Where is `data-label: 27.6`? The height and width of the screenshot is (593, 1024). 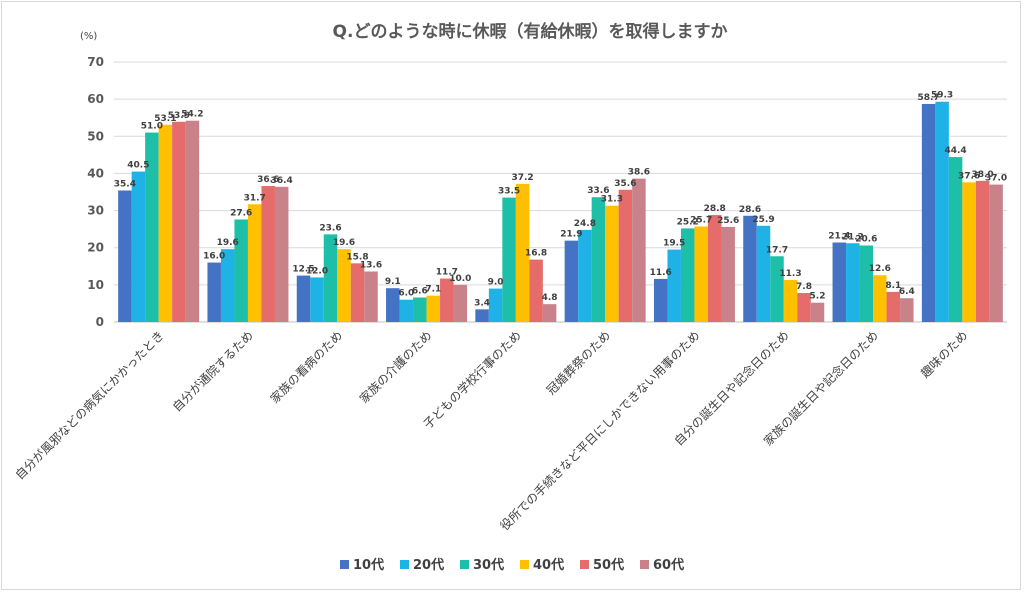
data-label: 27.6 is located at coordinates (241, 213).